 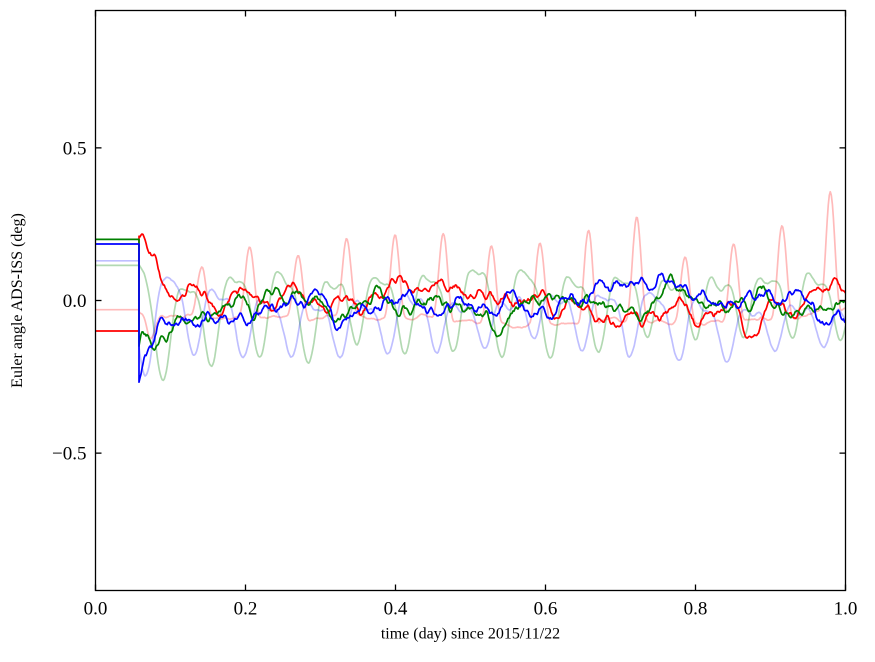 I want to click on series-red-line, so click(x=470, y=286).